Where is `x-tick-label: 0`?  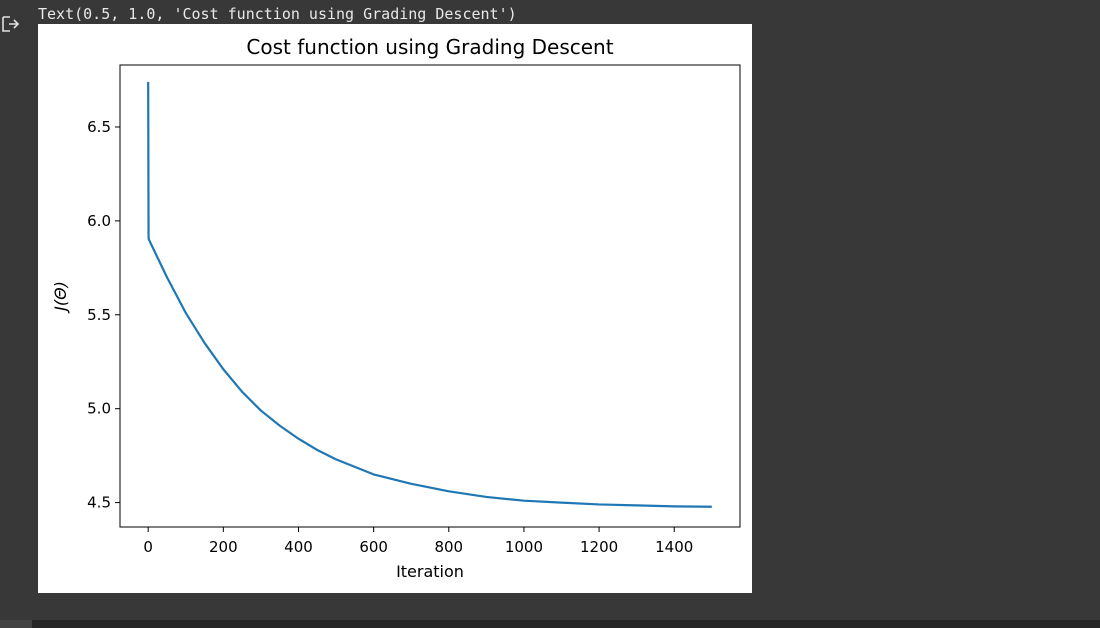
x-tick-label: 0 is located at coordinates (148, 547).